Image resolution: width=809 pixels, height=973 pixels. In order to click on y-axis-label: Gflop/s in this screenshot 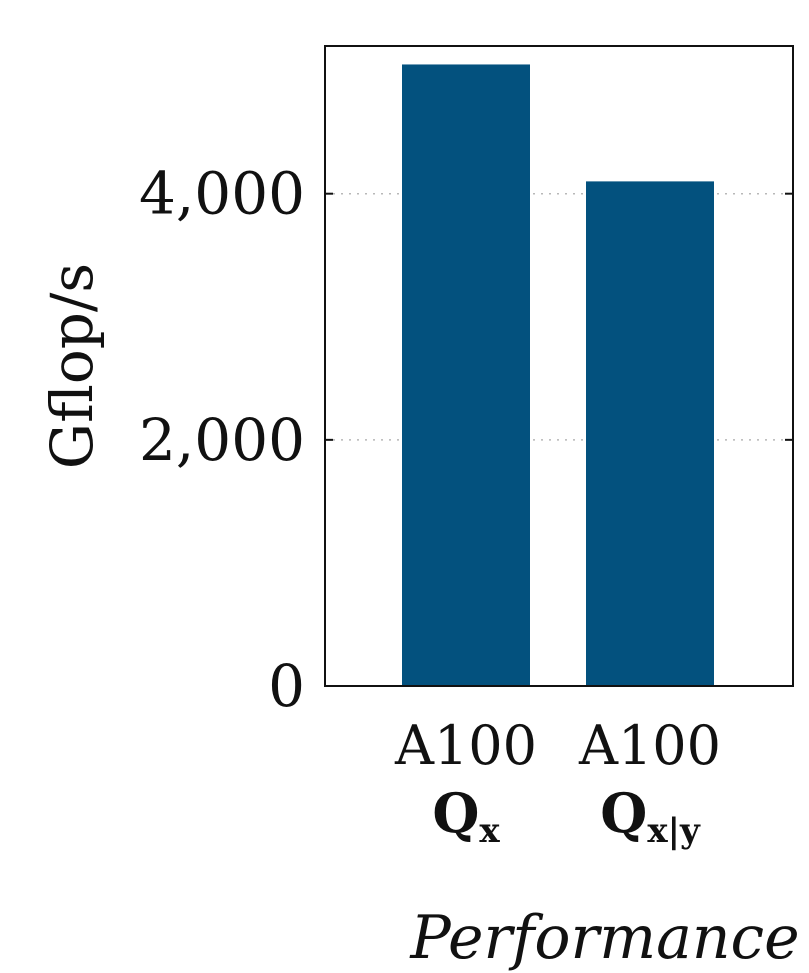, I will do `click(72, 366)`.